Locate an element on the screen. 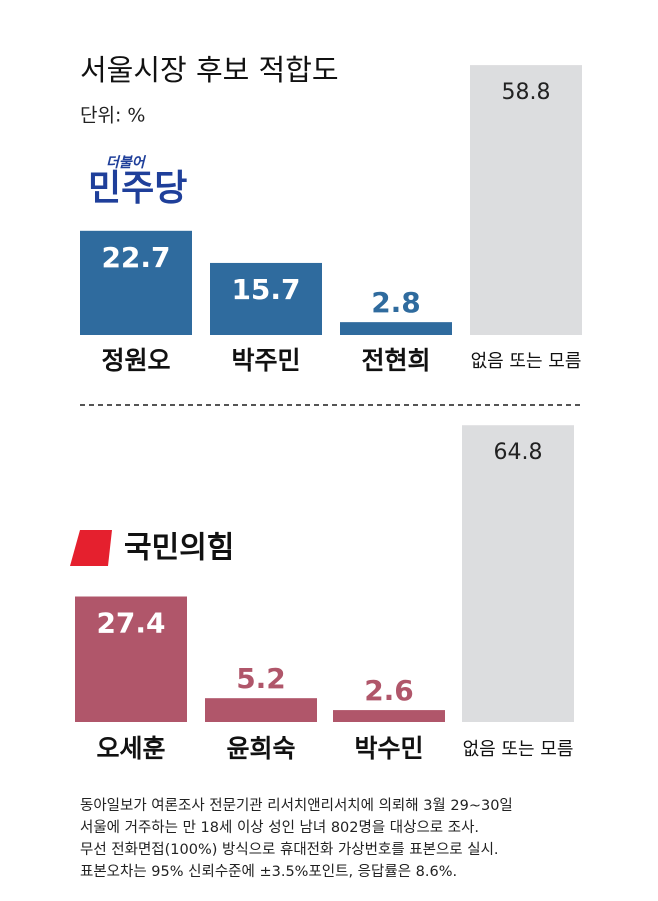 This screenshot has height=901, width=658. party-icon is located at coordinates (91, 548).